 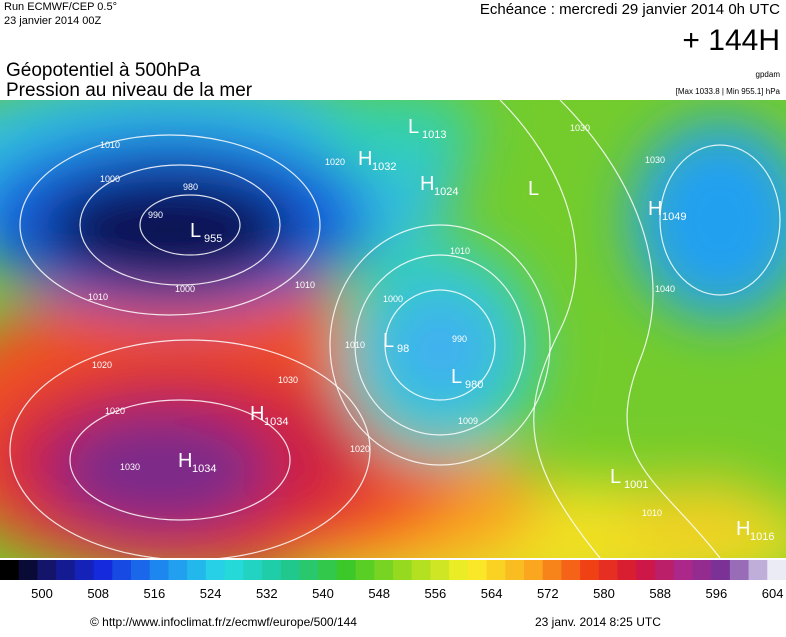 I want to click on colorbar-label: 524, so click(x=211, y=593).